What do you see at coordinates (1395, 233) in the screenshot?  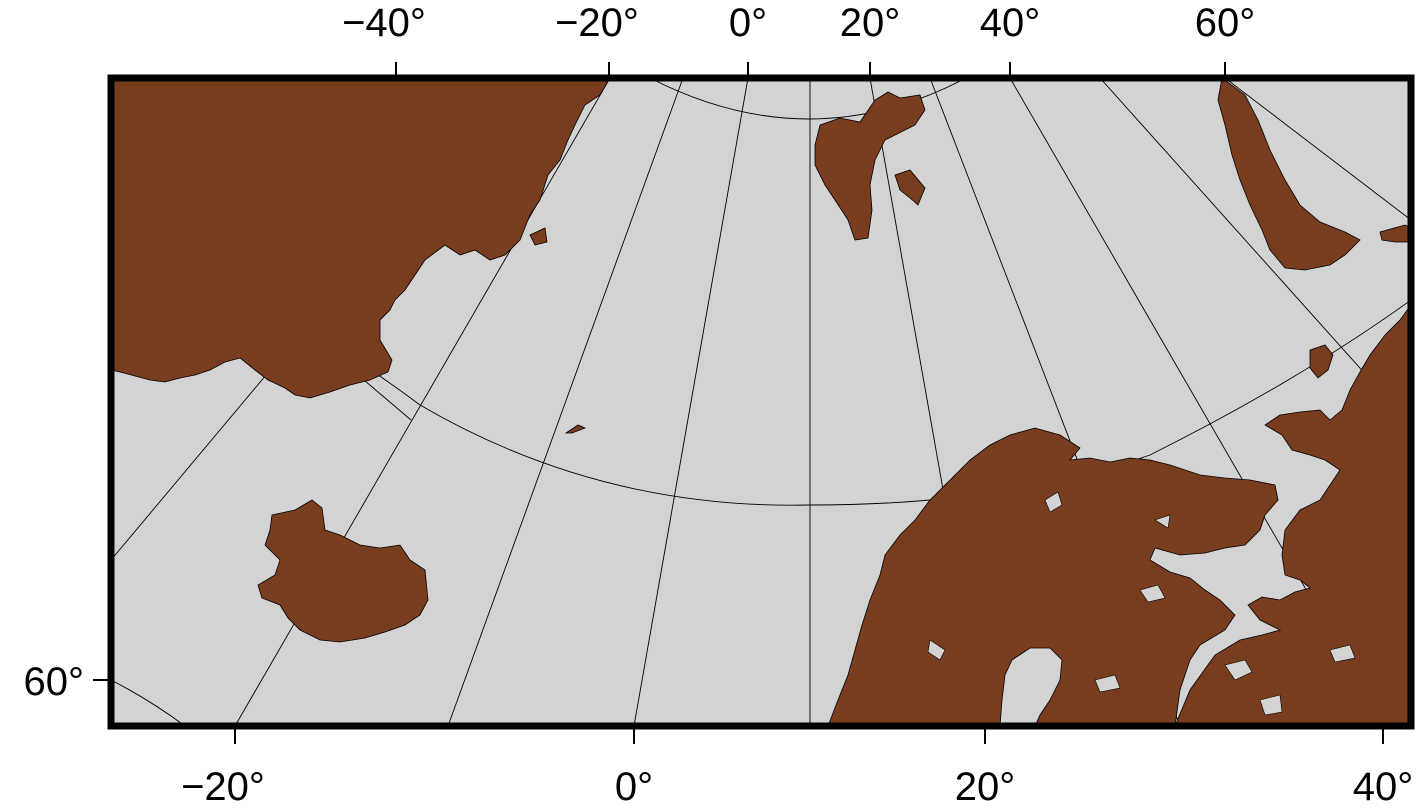 I see `land-novaya-zemlya-tip` at bounding box center [1395, 233].